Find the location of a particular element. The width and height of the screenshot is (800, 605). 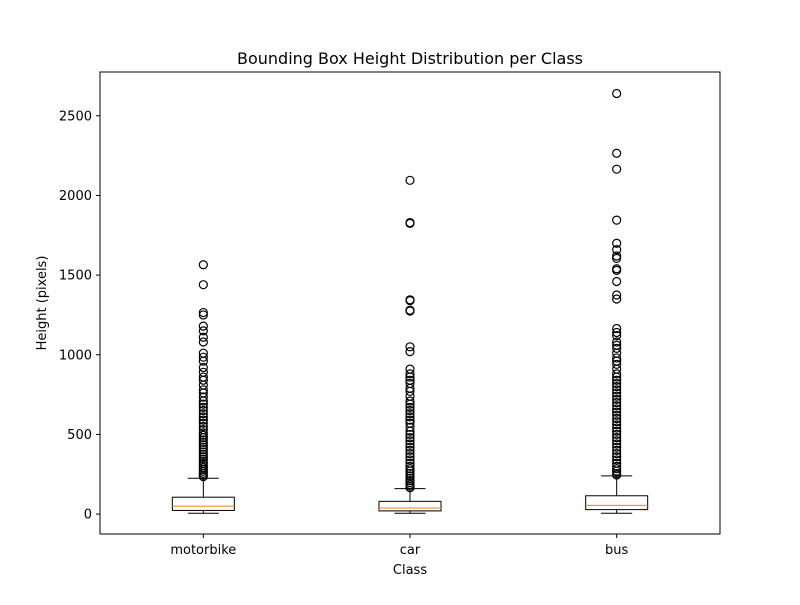

x-axis-label: Class is located at coordinates (410, 570).